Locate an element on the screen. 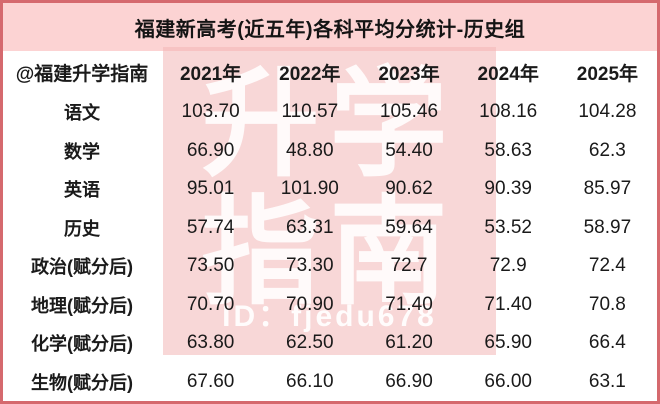 This screenshot has width=660, height=404. score-cell: 105.46 is located at coordinates (409, 112).